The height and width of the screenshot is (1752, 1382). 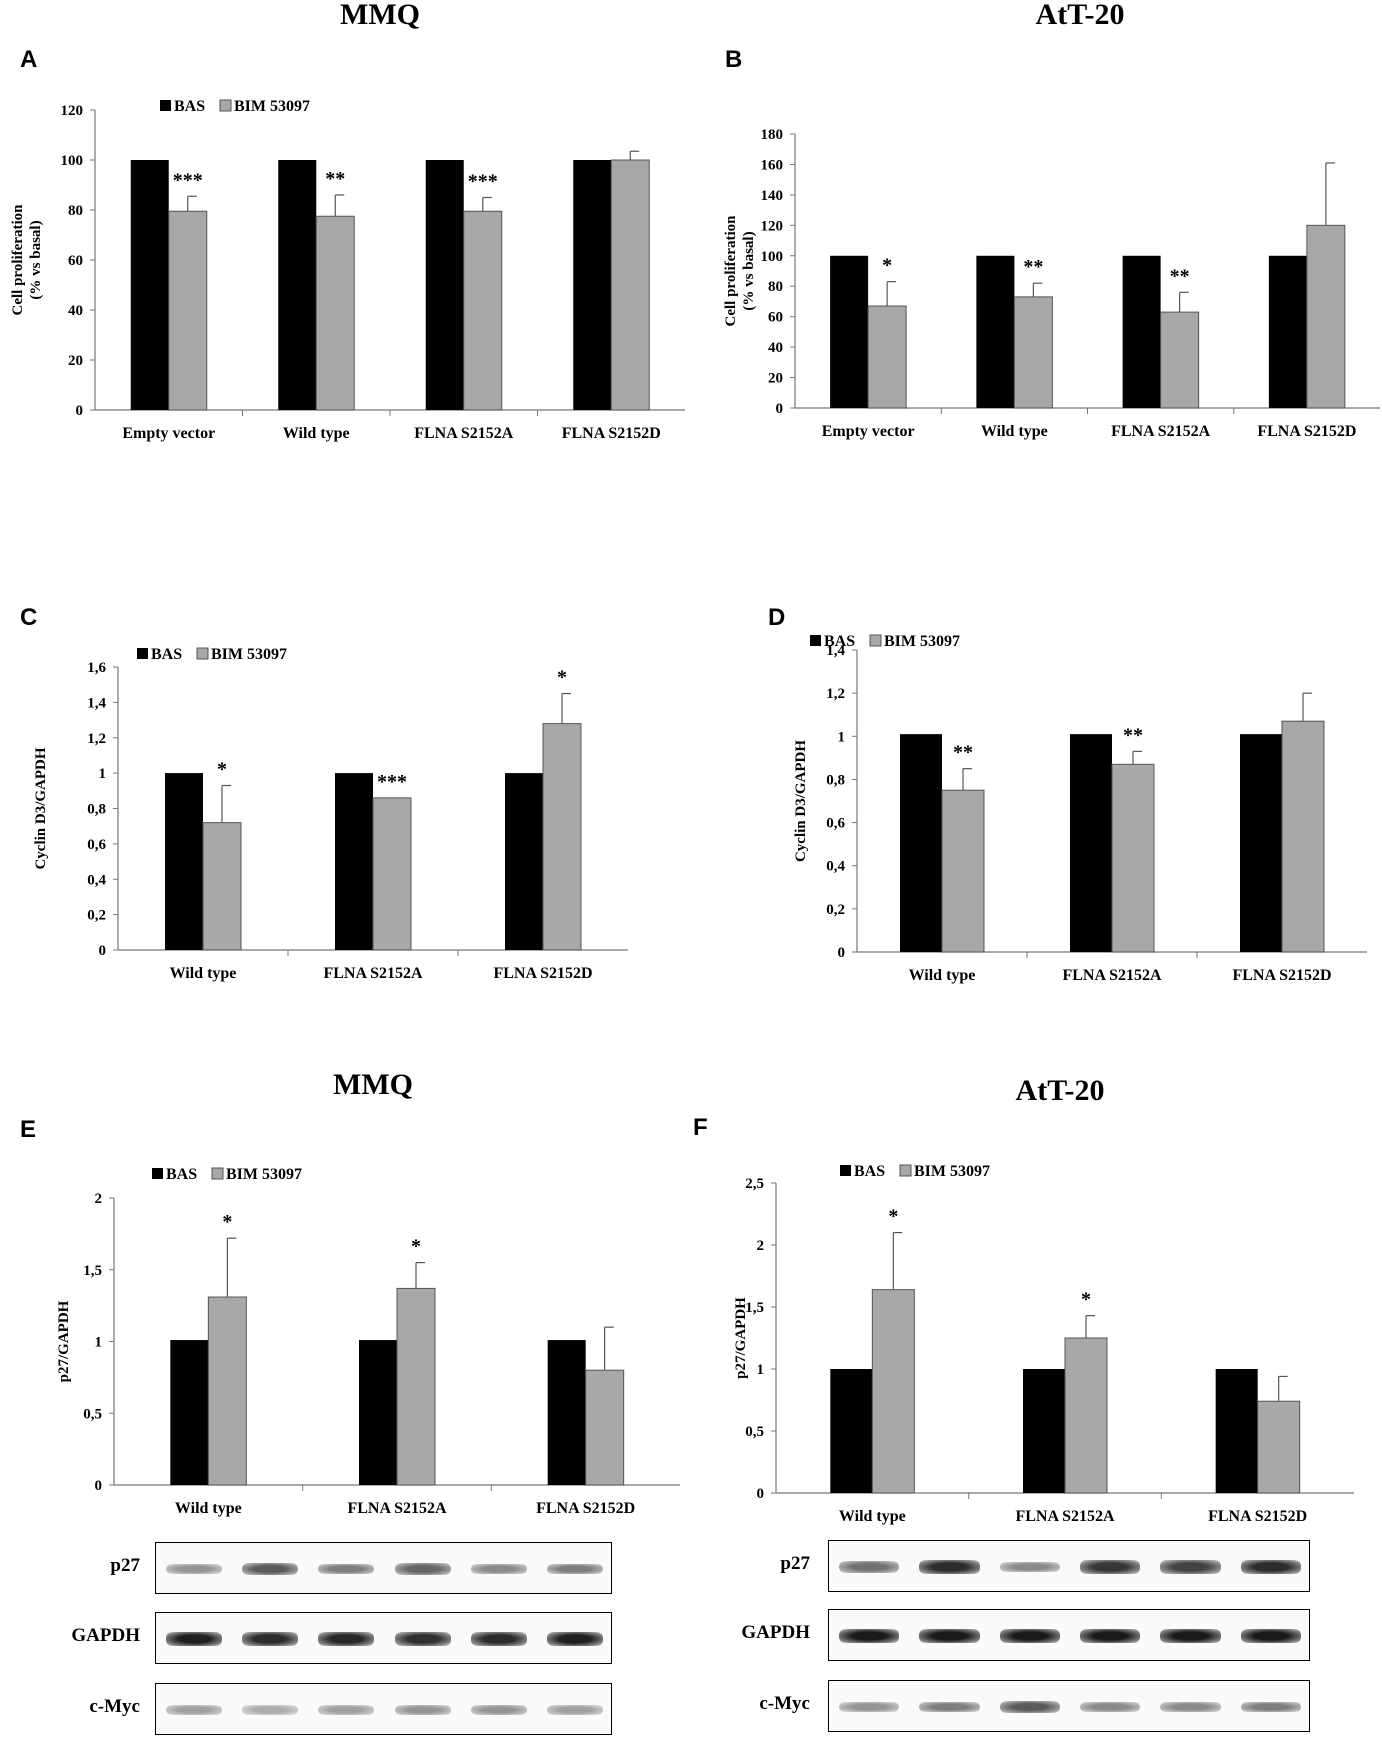 What do you see at coordinates (775, 1632) in the screenshot?
I see `blot-row-label: GAPDH` at bounding box center [775, 1632].